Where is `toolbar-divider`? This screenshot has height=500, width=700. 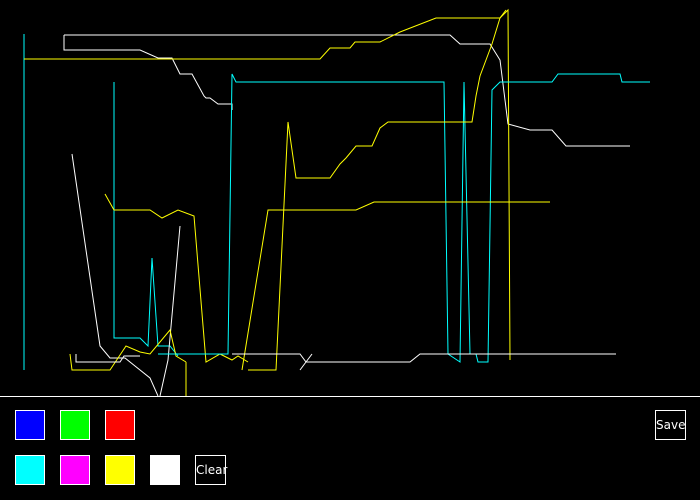 toolbar-divider is located at coordinates (350, 396).